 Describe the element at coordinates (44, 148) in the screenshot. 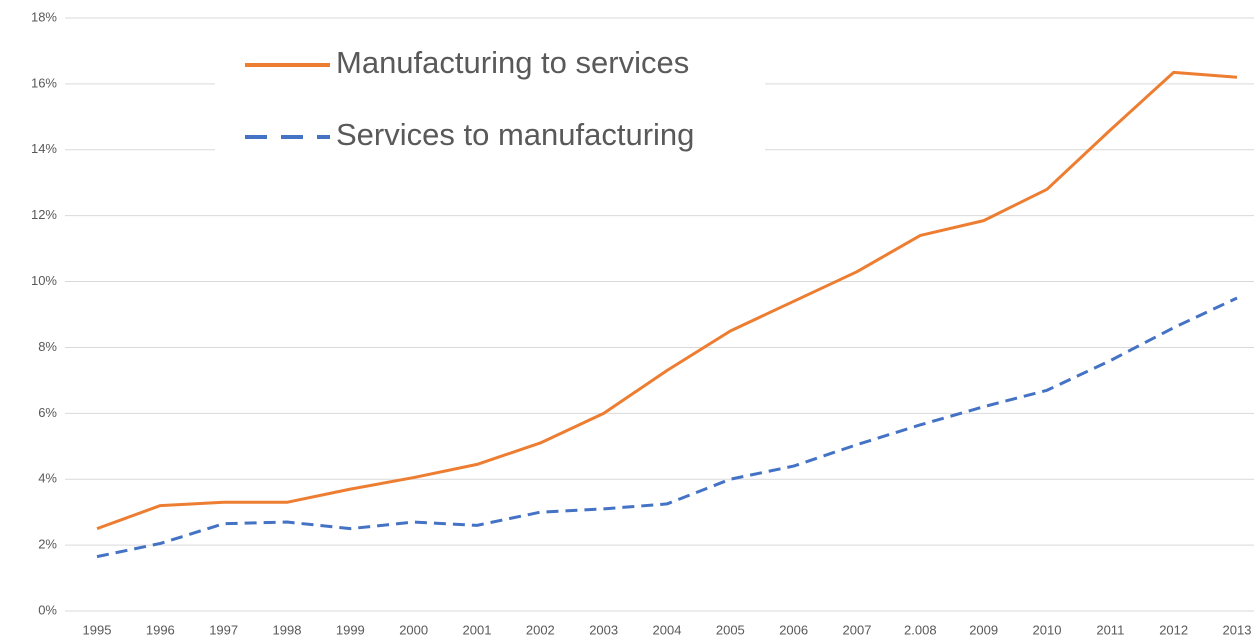

I see `y-tick-label: 14%` at that location.